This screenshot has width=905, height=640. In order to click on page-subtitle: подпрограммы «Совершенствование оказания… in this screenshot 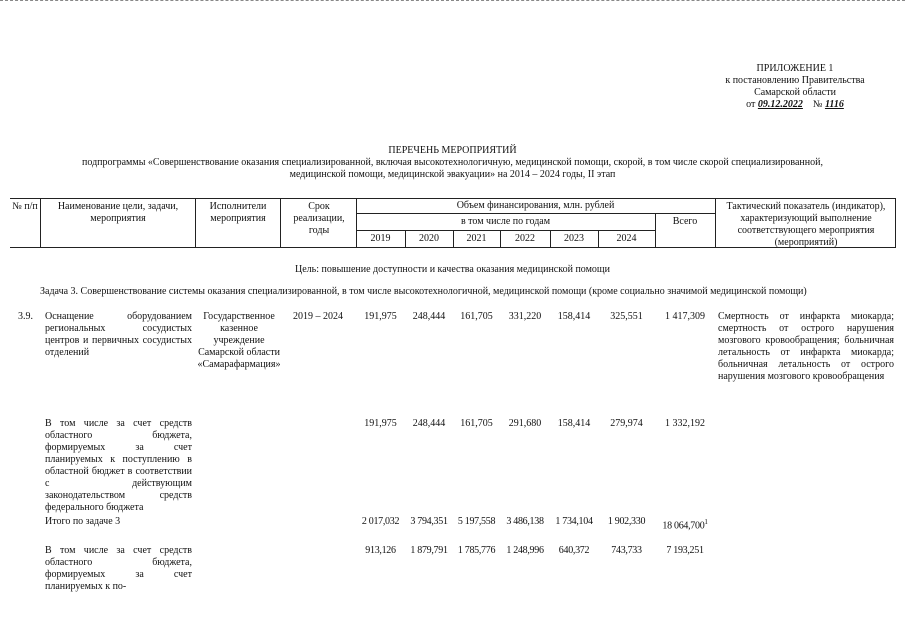, I will do `click(452, 162)`.